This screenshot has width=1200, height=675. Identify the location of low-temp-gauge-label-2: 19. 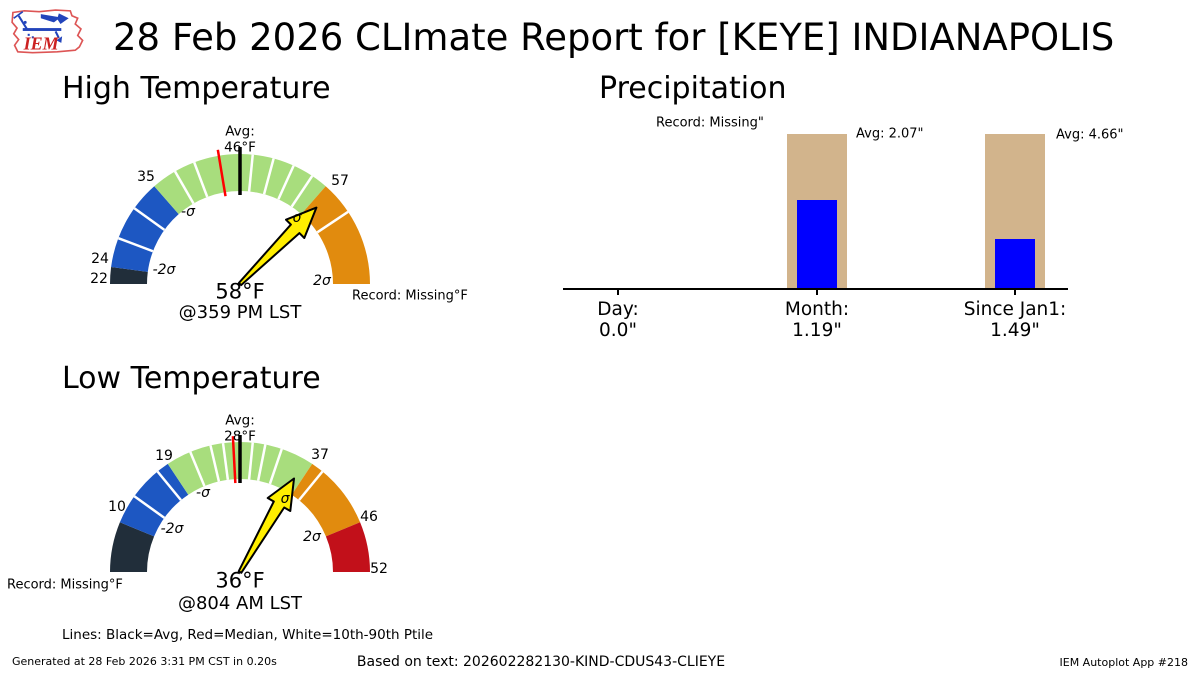
(164, 456).